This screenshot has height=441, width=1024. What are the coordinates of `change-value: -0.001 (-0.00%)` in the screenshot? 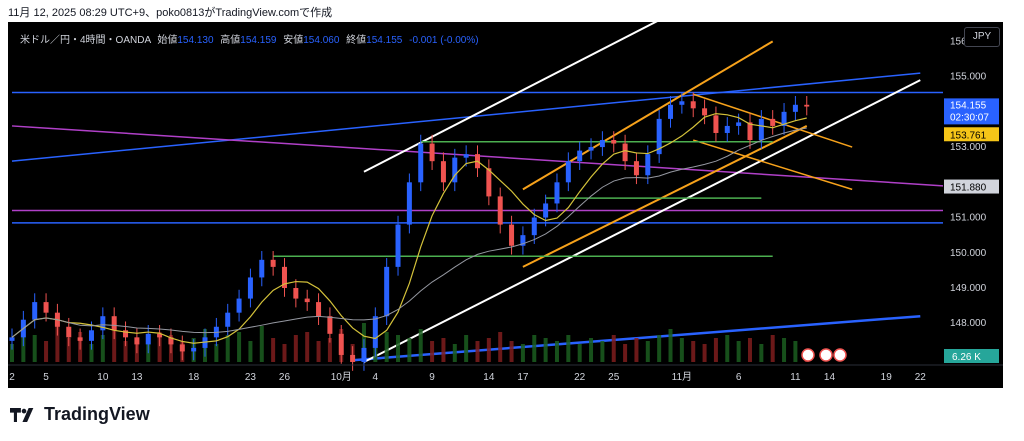 It's located at (444, 40).